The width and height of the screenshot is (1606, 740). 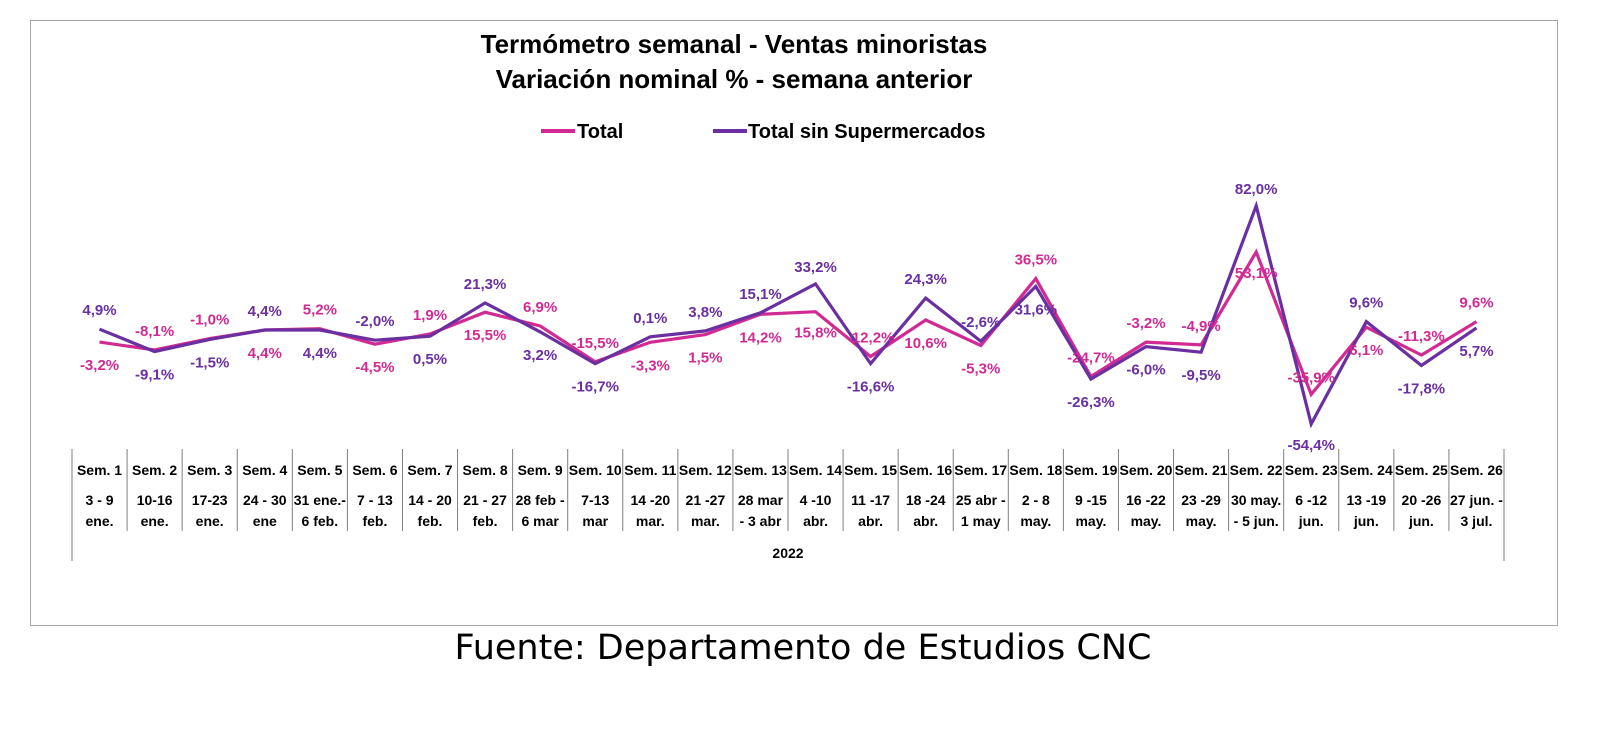 I want to click on data-label-total: -5,3%, so click(x=980, y=369).